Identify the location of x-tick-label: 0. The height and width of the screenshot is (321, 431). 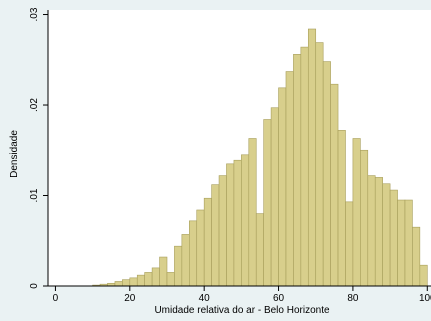
(56, 298).